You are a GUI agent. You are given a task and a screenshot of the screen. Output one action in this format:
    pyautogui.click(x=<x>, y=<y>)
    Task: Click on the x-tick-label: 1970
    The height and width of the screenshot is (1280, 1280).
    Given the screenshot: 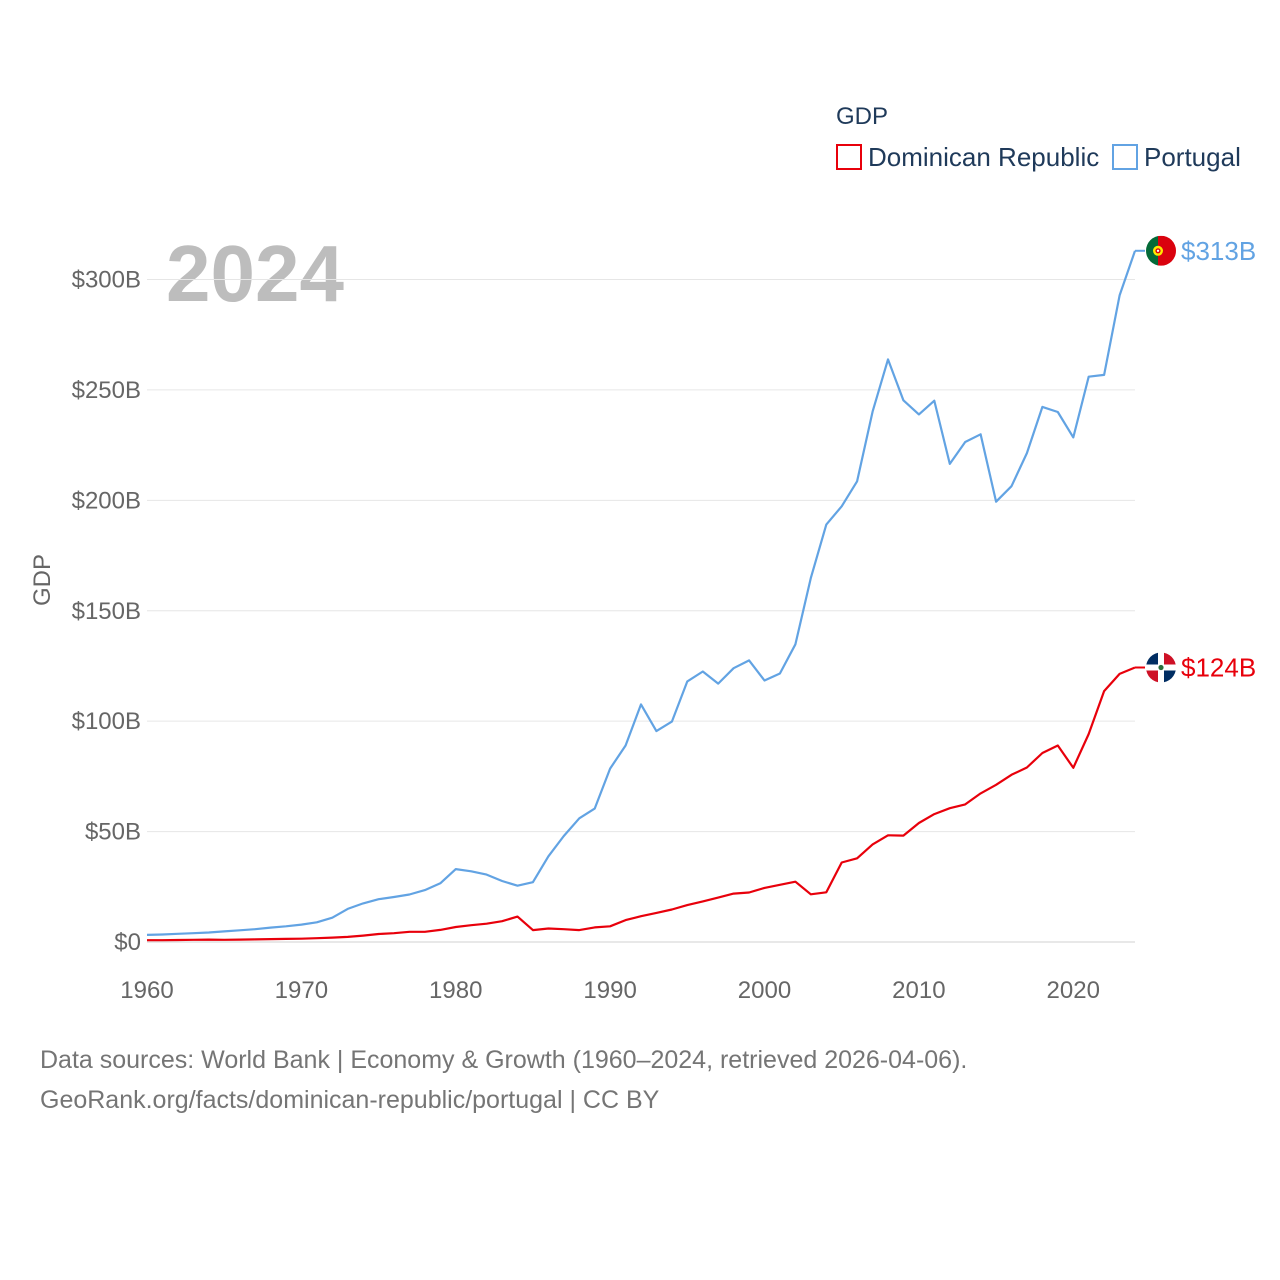 What is the action you would take?
    pyautogui.click(x=301, y=990)
    